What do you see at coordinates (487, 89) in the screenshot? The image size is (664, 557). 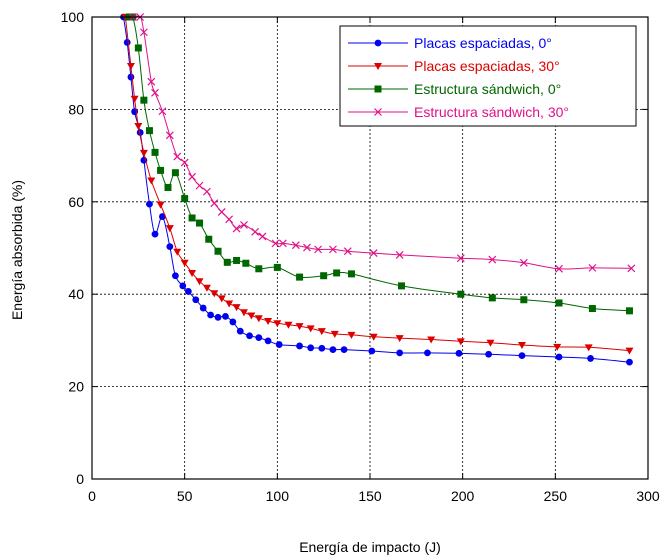 I see `legend-label: Estructura sándwich, 0°` at bounding box center [487, 89].